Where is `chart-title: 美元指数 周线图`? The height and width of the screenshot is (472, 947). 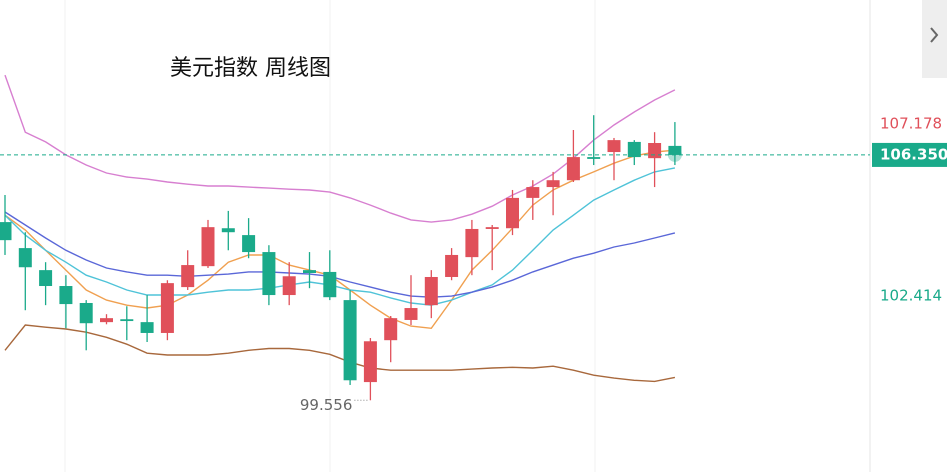
chart-title: 美元指数 周线图 is located at coordinates (250, 68).